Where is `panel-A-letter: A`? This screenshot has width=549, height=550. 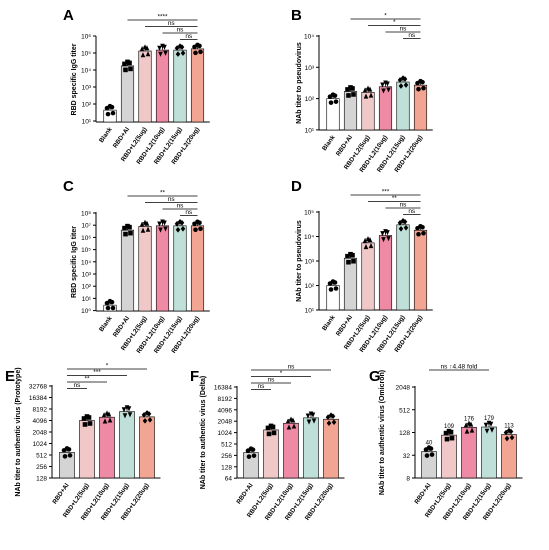
panel-A-letter: A is located at coordinates (68, 15).